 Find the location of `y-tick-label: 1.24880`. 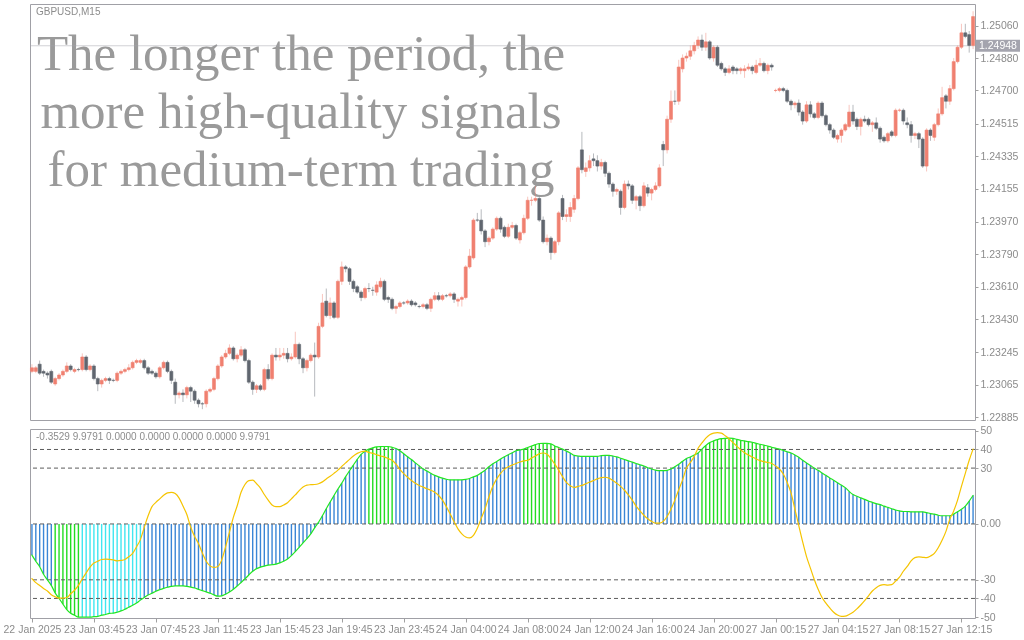

y-tick-label: 1.24880 is located at coordinates (999, 57).